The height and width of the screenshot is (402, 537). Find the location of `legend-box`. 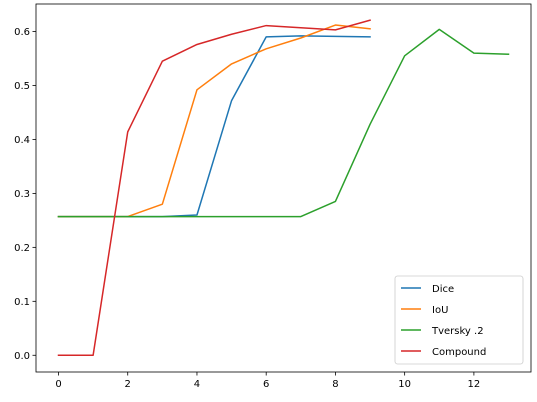

legend-box is located at coordinates (459, 320).